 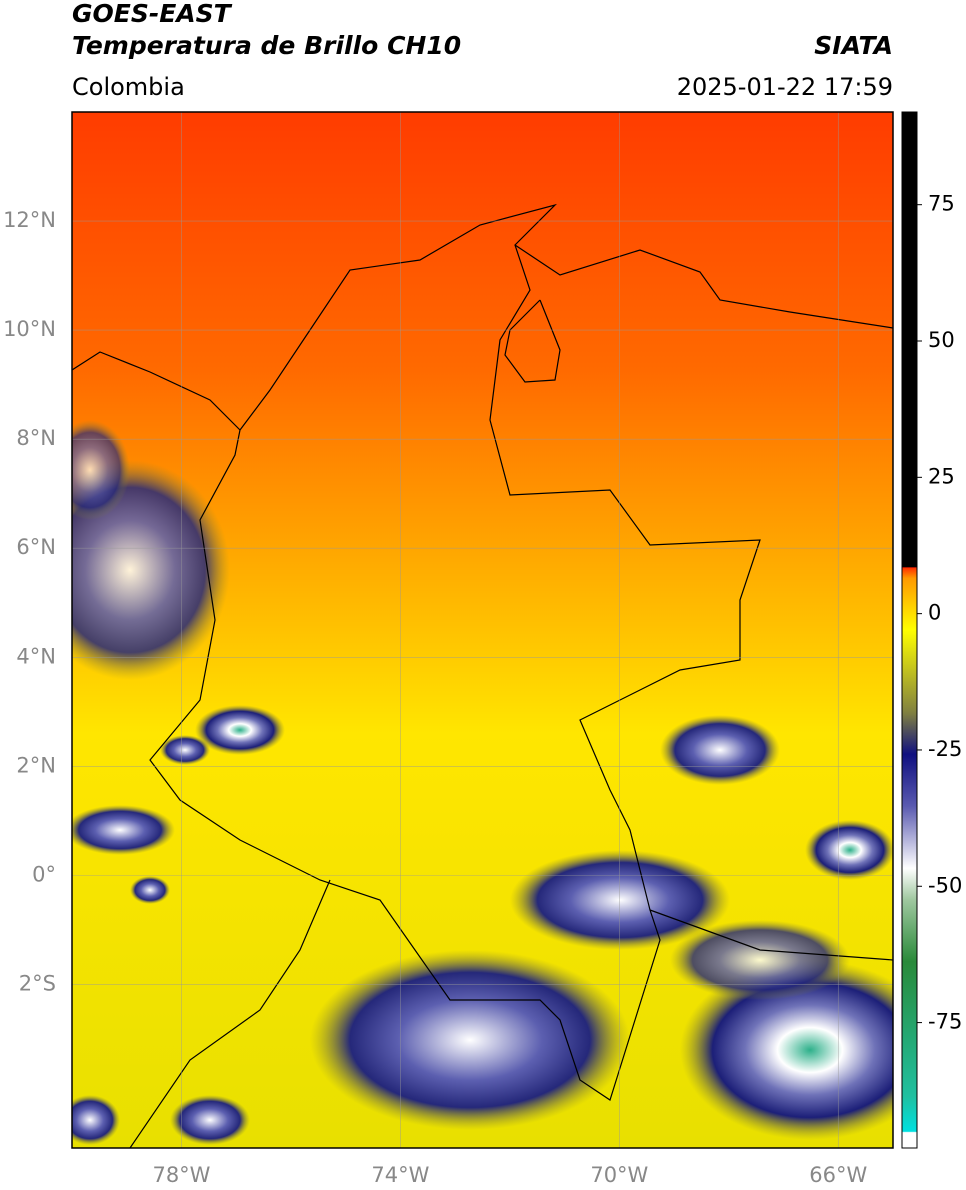 I want to click on datetime: 2025-01-22 17:59, so click(x=785, y=87).